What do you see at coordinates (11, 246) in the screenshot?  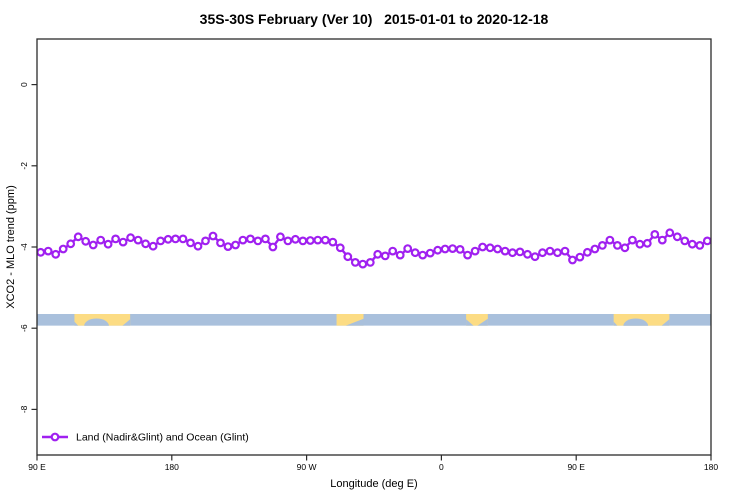 I see `y-axis-label: XCO2 - MLO trend (ppm)` at bounding box center [11, 246].